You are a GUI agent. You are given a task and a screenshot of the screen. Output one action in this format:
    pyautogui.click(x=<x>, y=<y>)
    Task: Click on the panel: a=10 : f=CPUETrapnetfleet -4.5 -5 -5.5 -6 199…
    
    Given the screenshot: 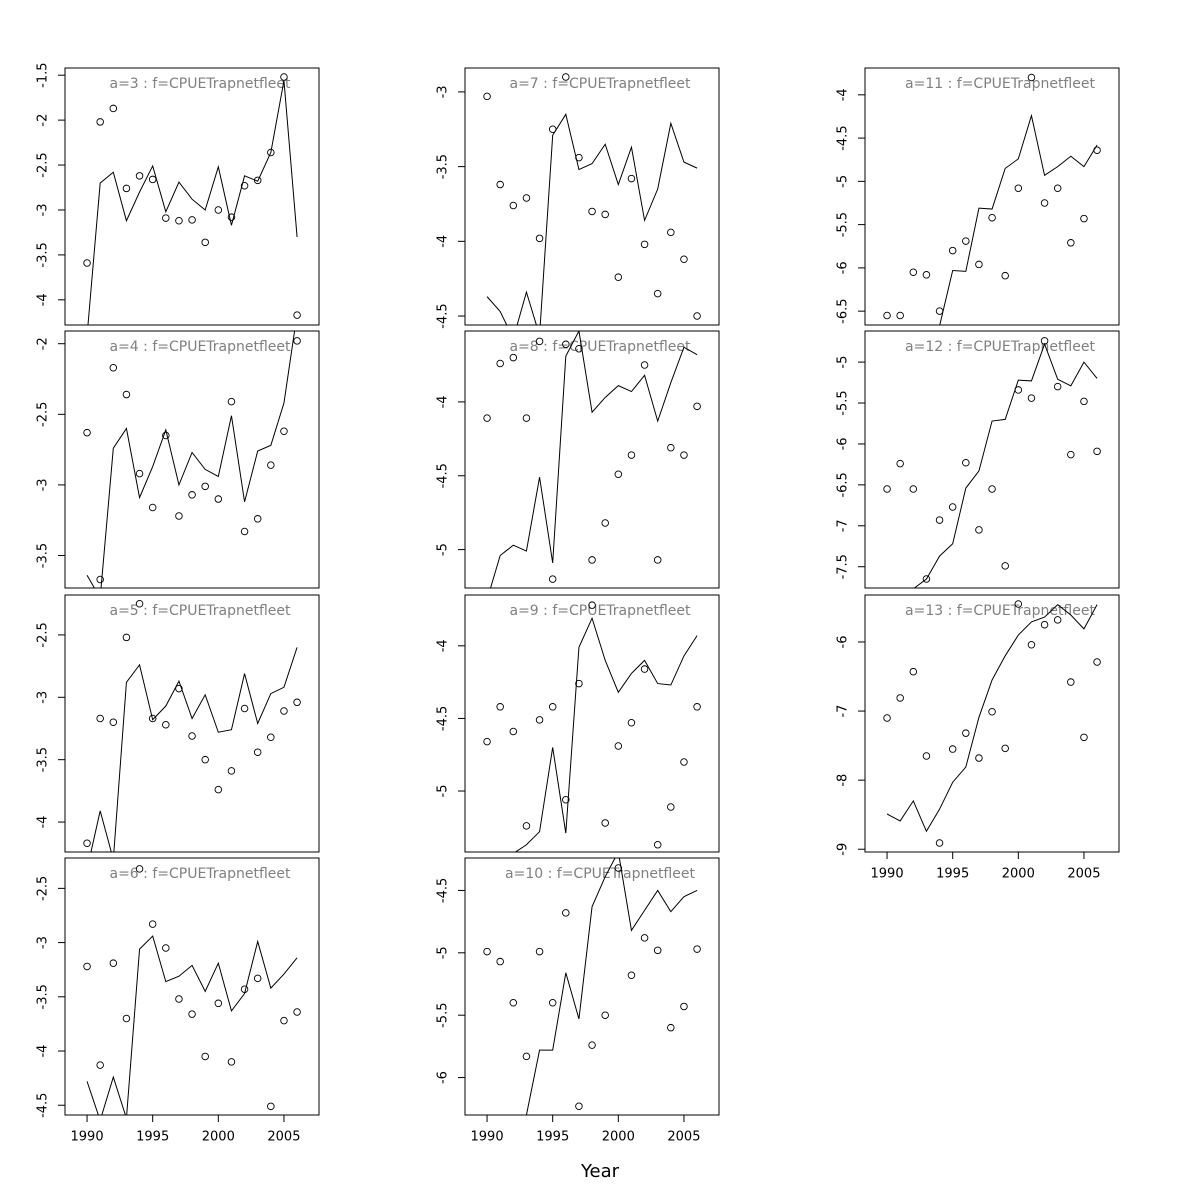 What is the action you would take?
    pyautogui.click(x=578, y=1001)
    